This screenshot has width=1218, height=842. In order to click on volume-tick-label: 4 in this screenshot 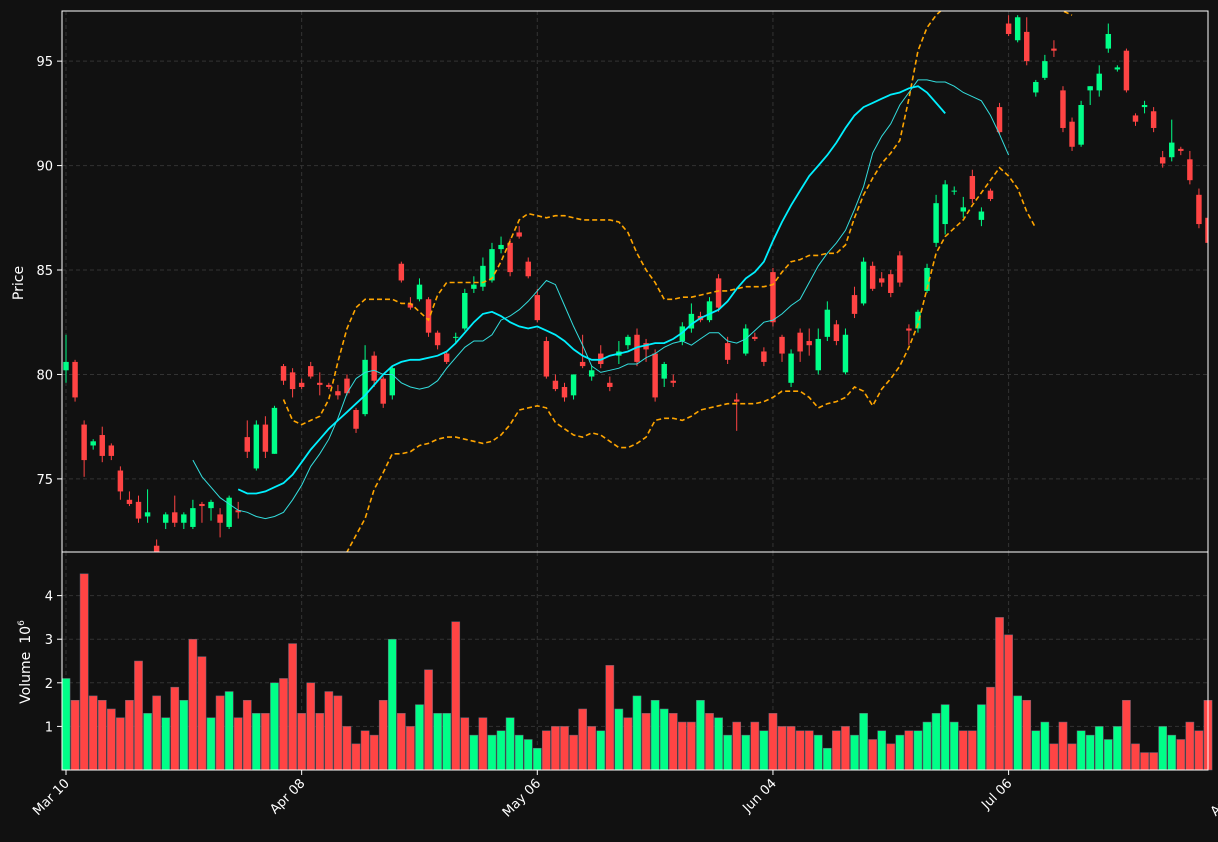, I will do `click(49, 597)`.